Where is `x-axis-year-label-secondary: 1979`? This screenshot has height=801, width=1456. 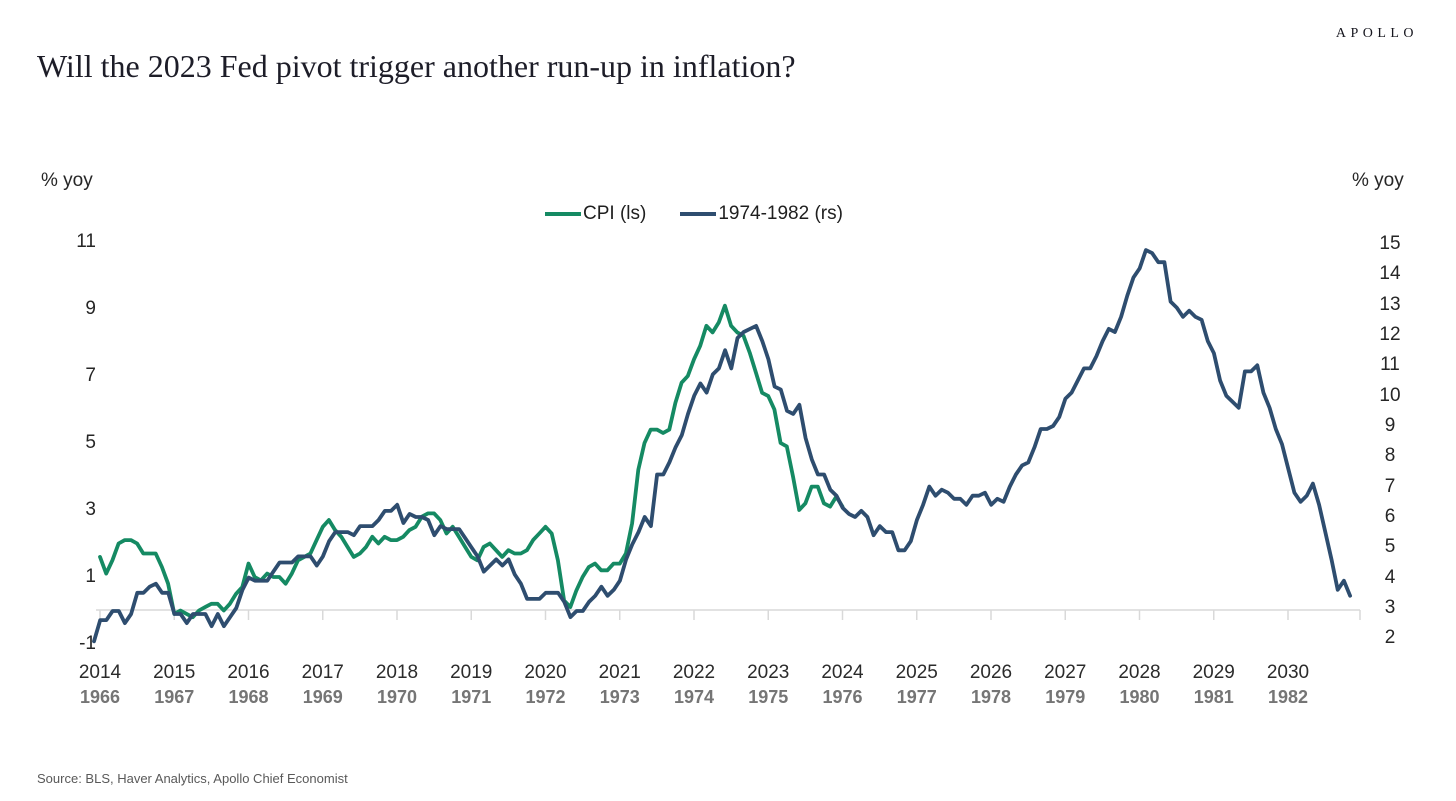 x-axis-year-label-secondary: 1979 is located at coordinates (1065, 697).